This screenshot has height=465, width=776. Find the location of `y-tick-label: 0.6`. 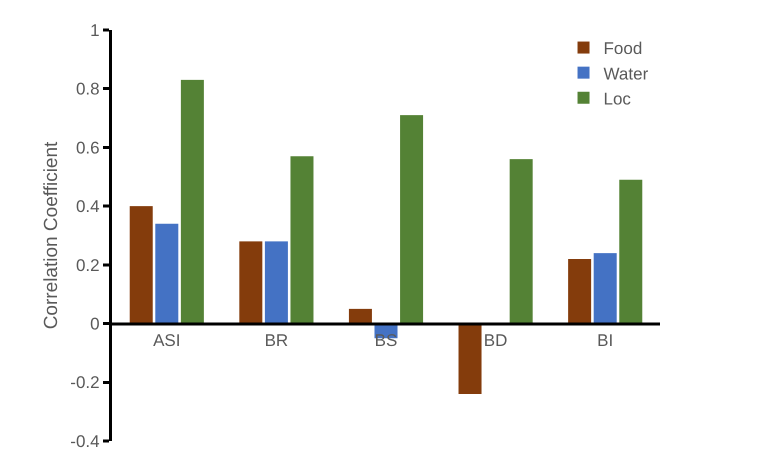

y-tick-label: 0.6 is located at coordinates (88, 148).